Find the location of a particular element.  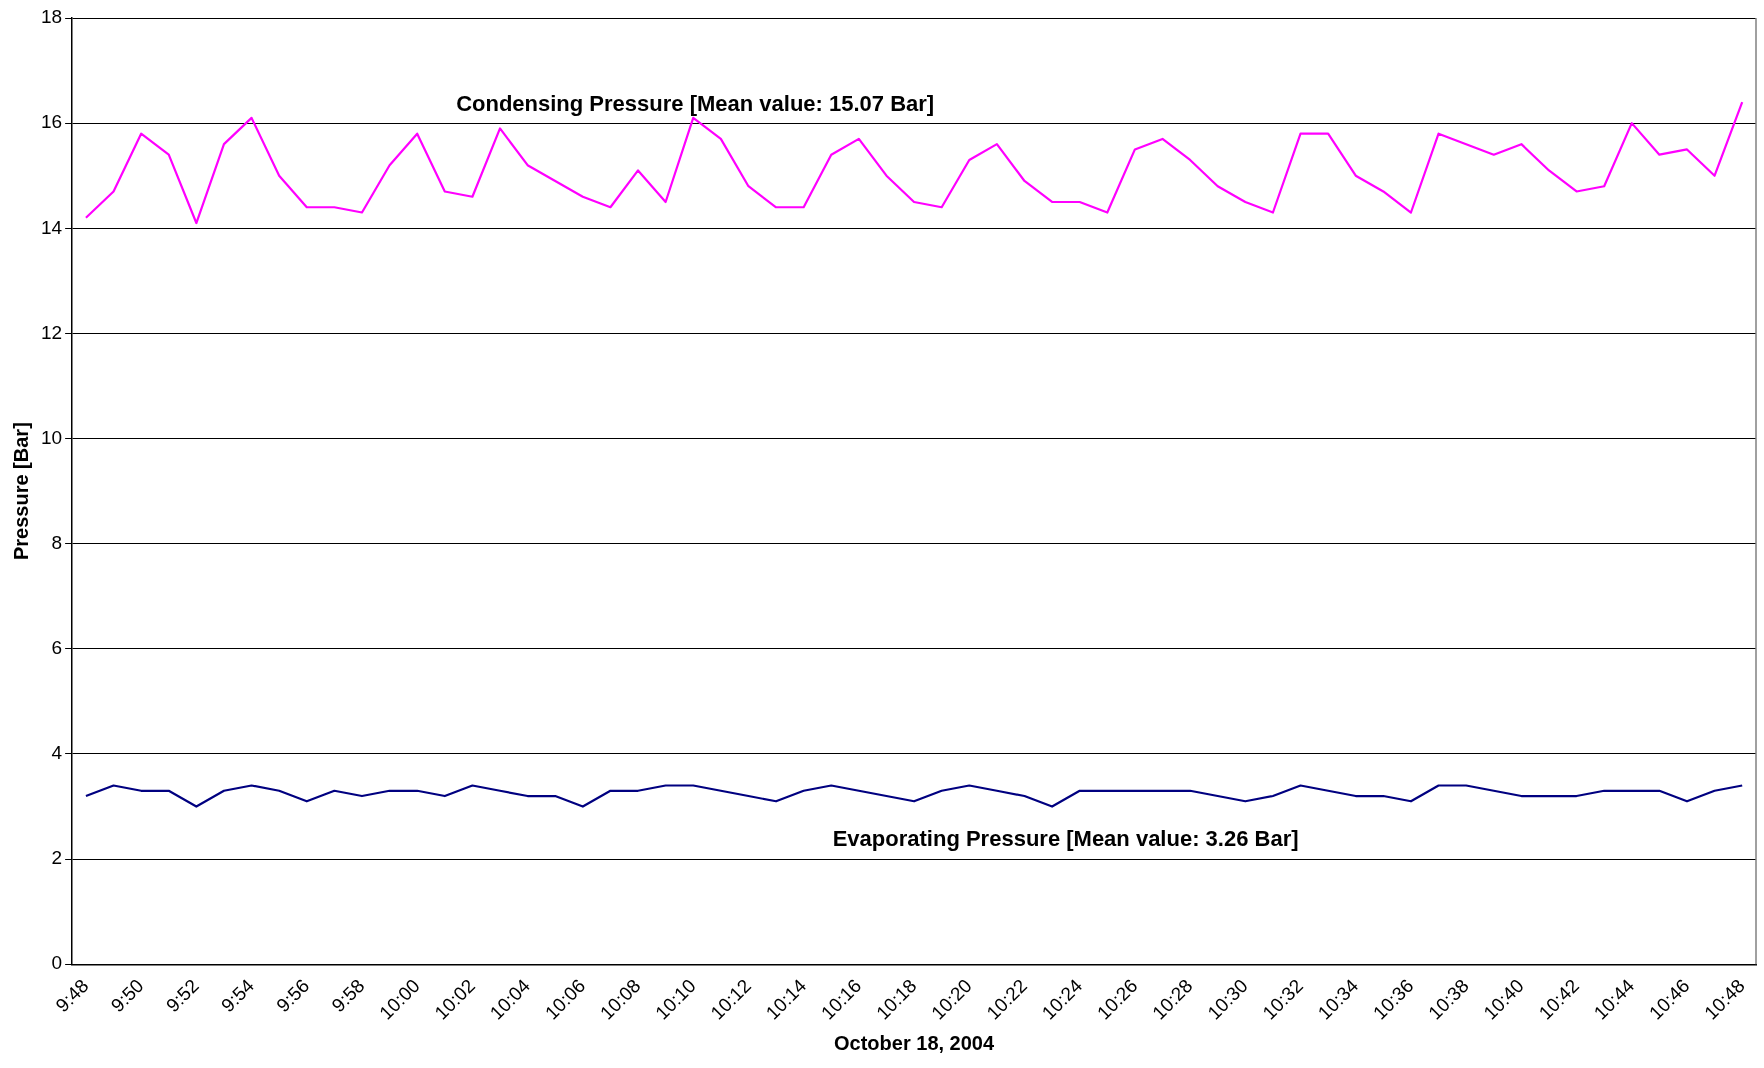

y-tick-label: 10 is located at coordinates (51, 437).